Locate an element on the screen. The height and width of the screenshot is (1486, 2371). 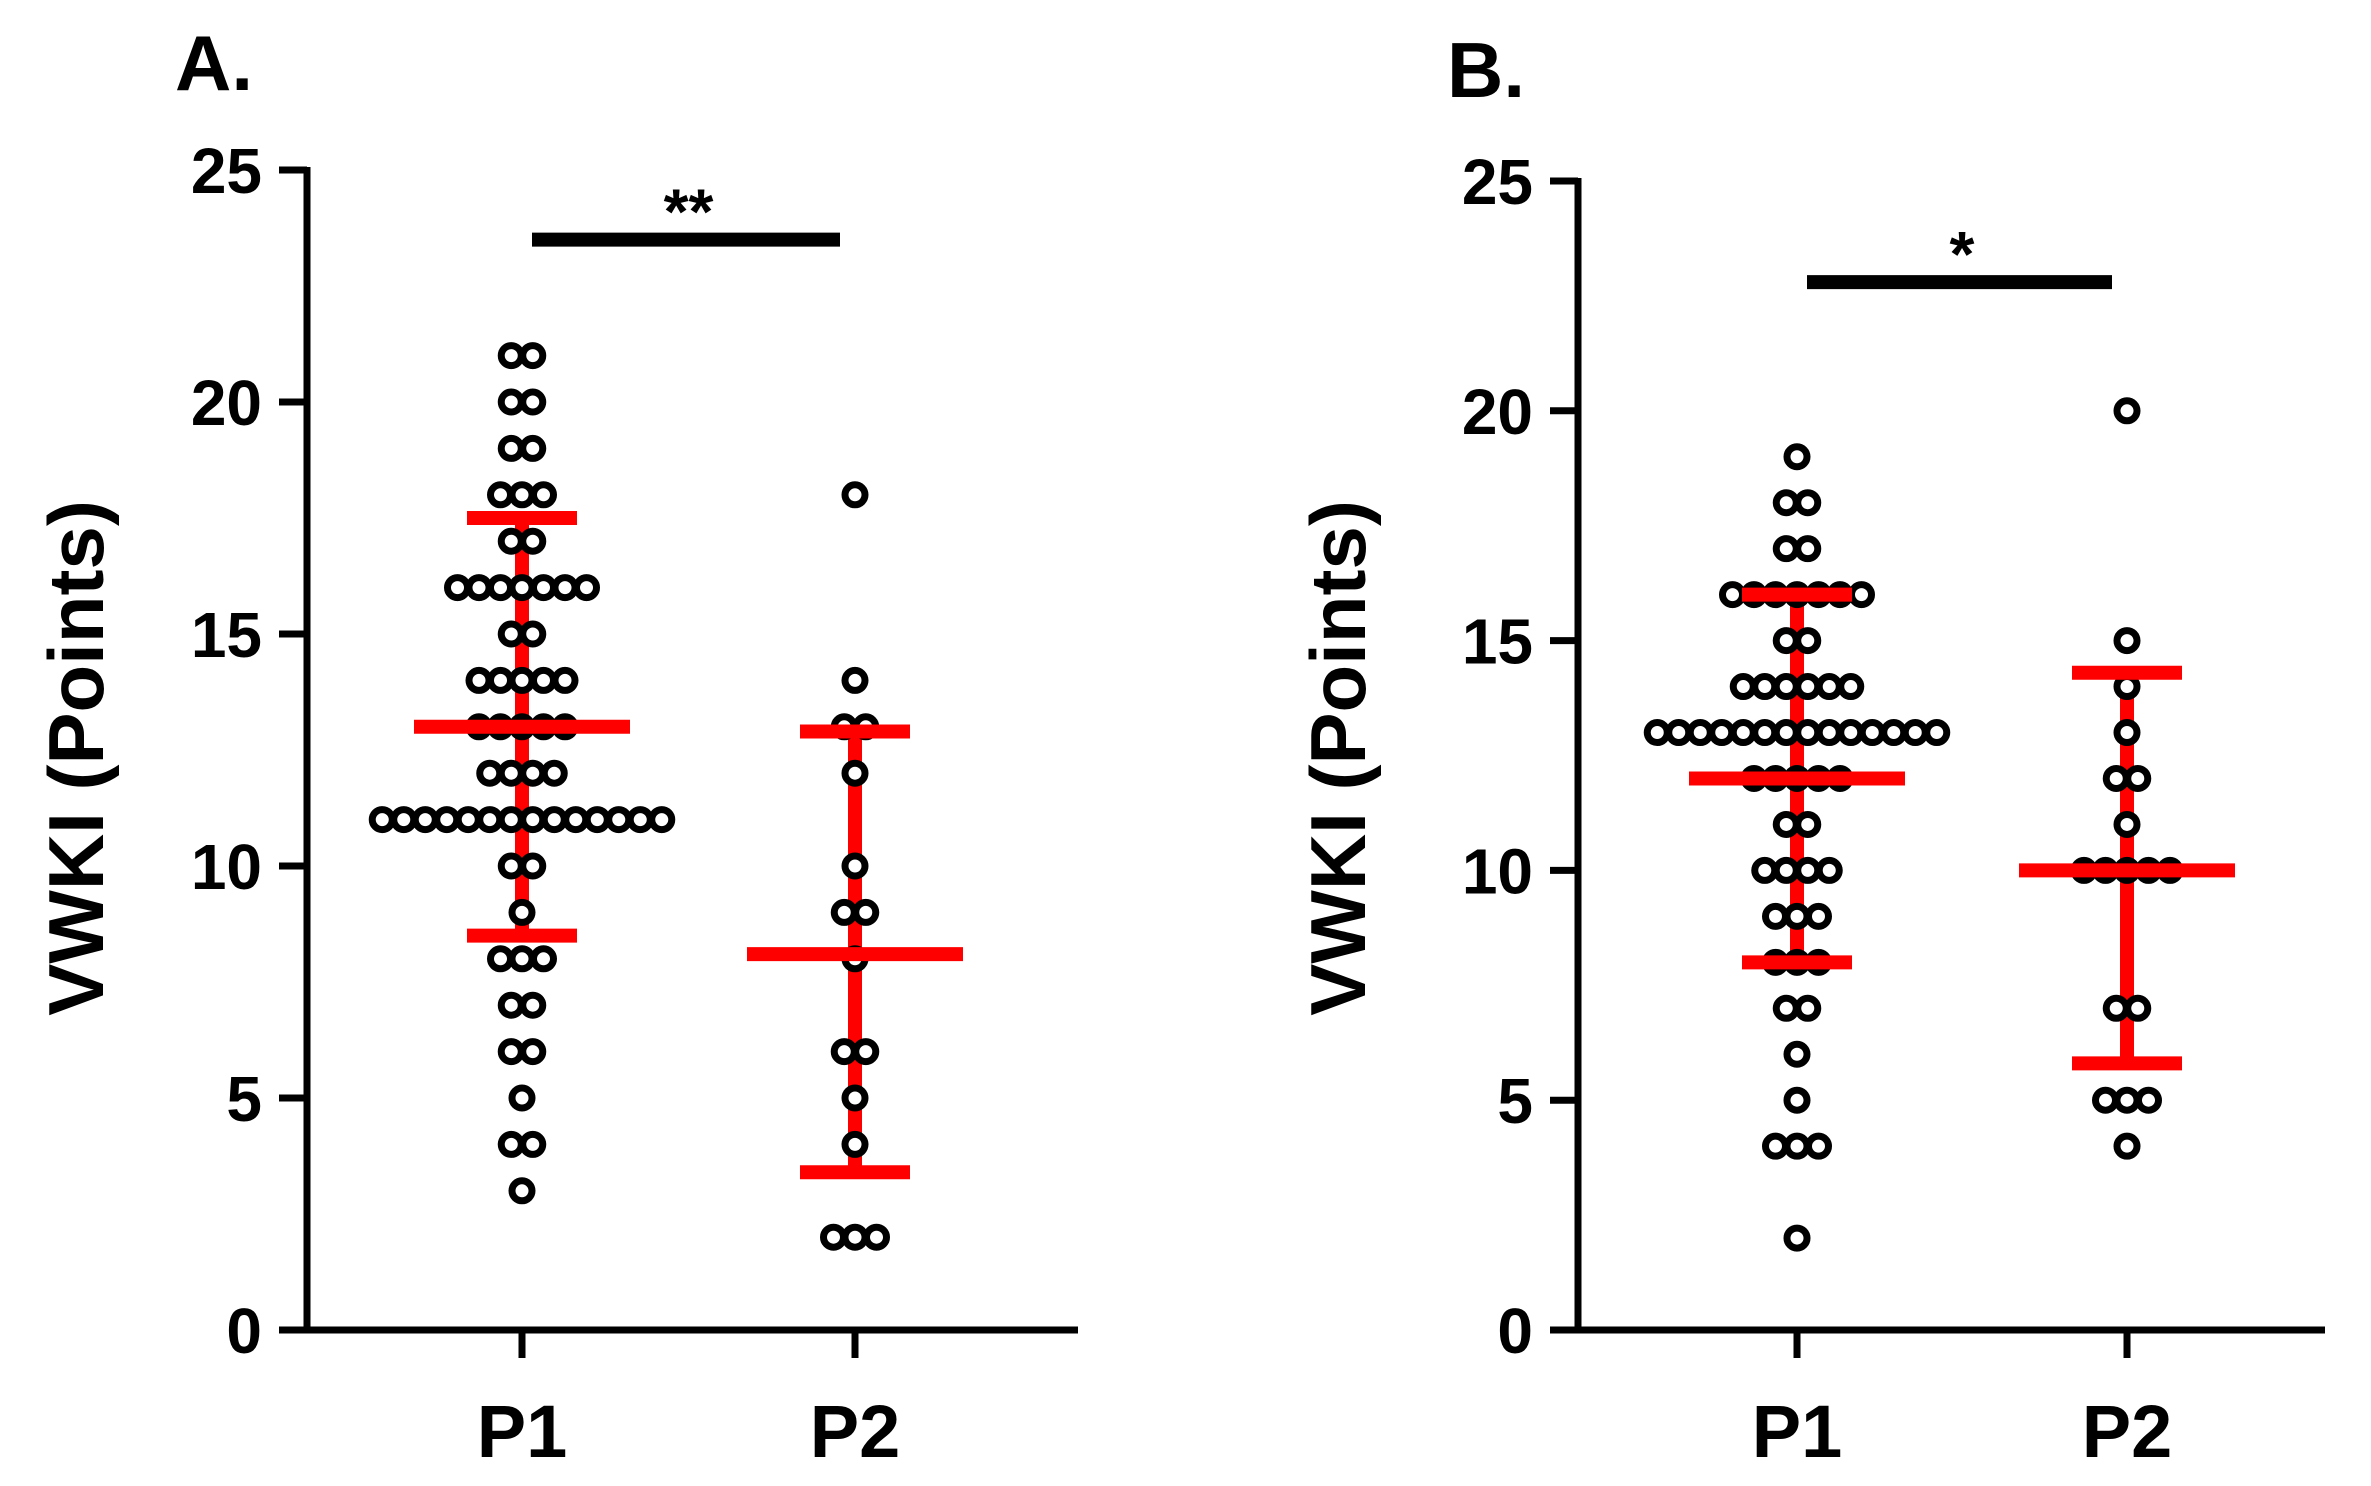
panel-a-x-tick-label-p2: P2 is located at coordinates (855, 1431).